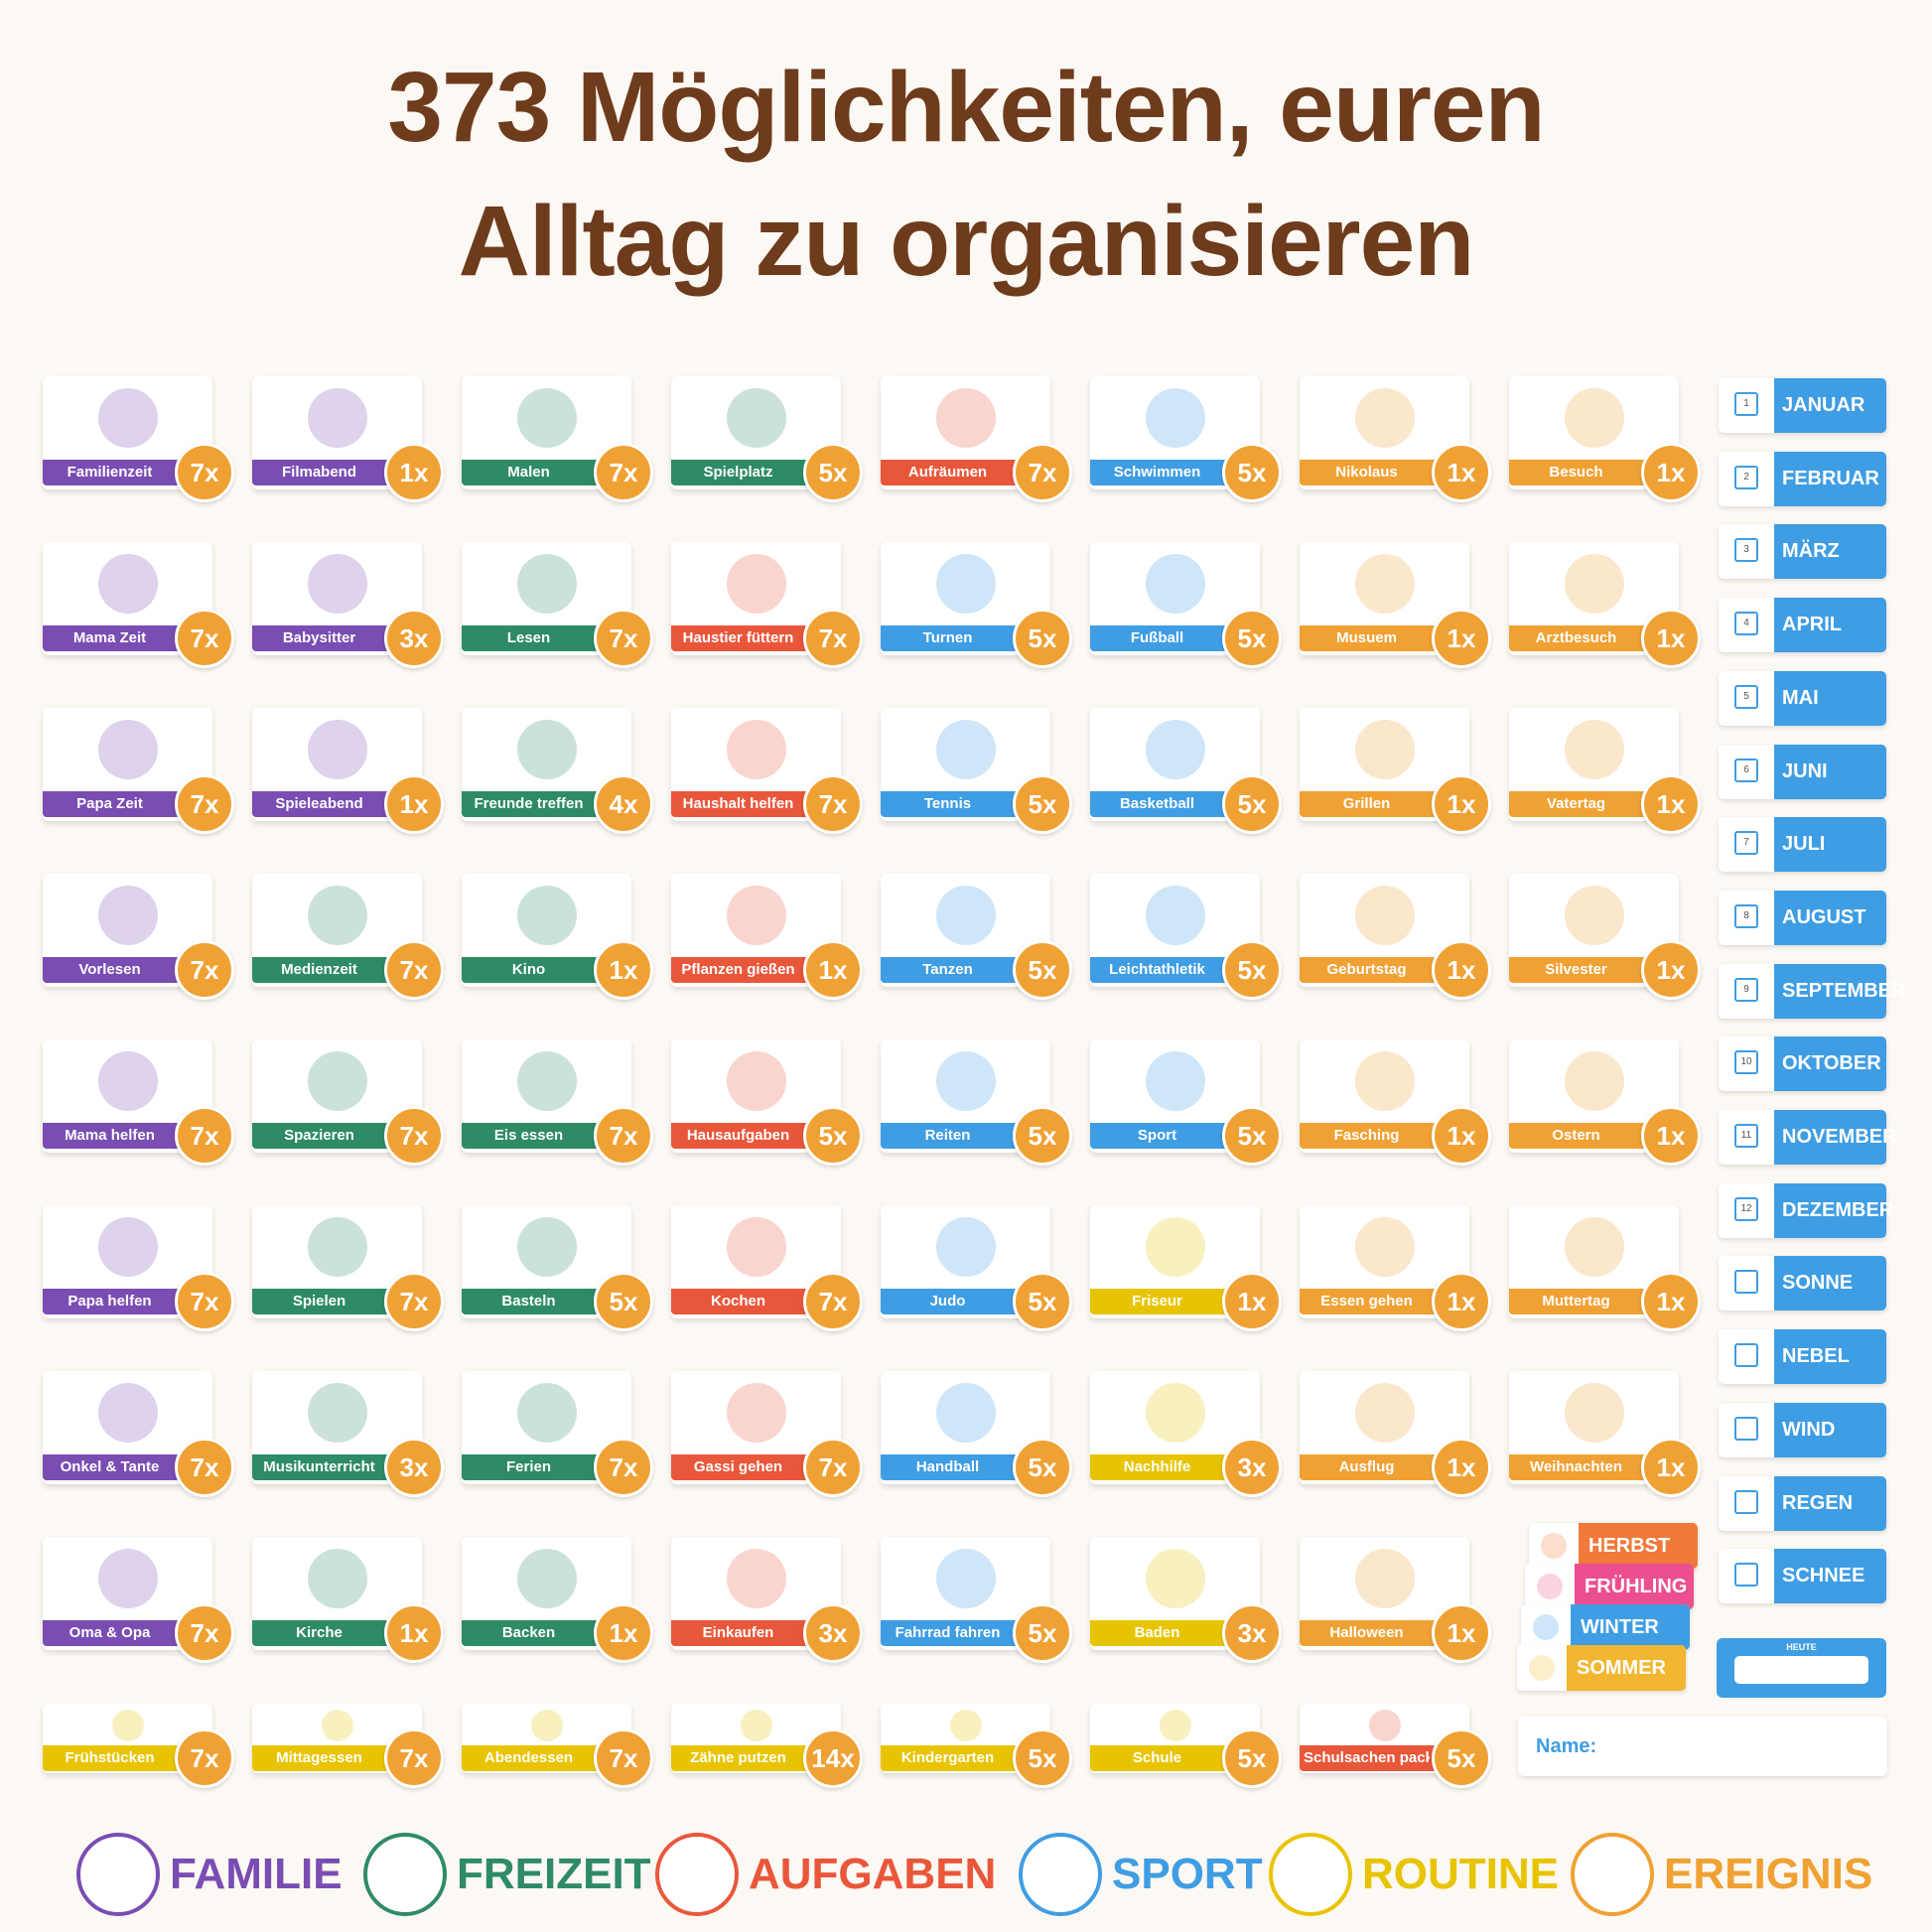  I want to click on count-badge: 3x, so click(414, 638).